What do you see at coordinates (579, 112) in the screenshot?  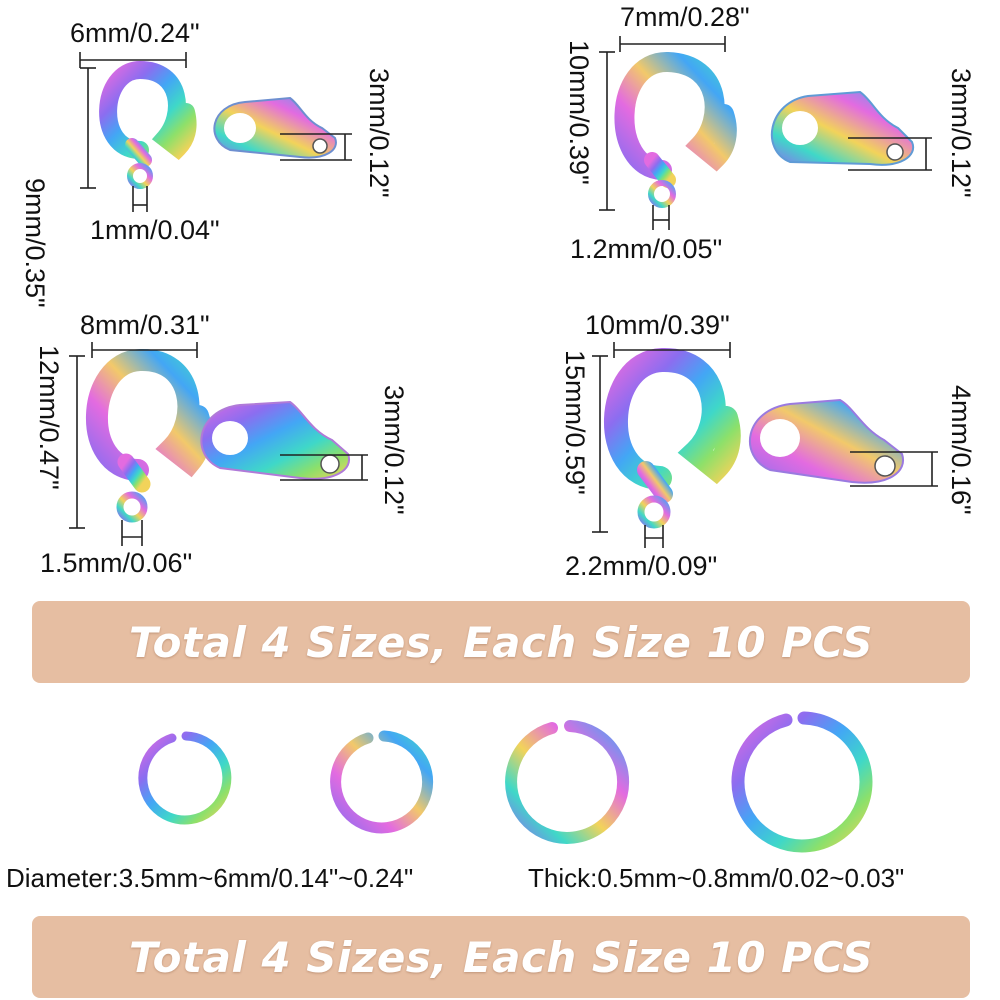 I see `clasp-2-height-label: 10mm/0.39"` at bounding box center [579, 112].